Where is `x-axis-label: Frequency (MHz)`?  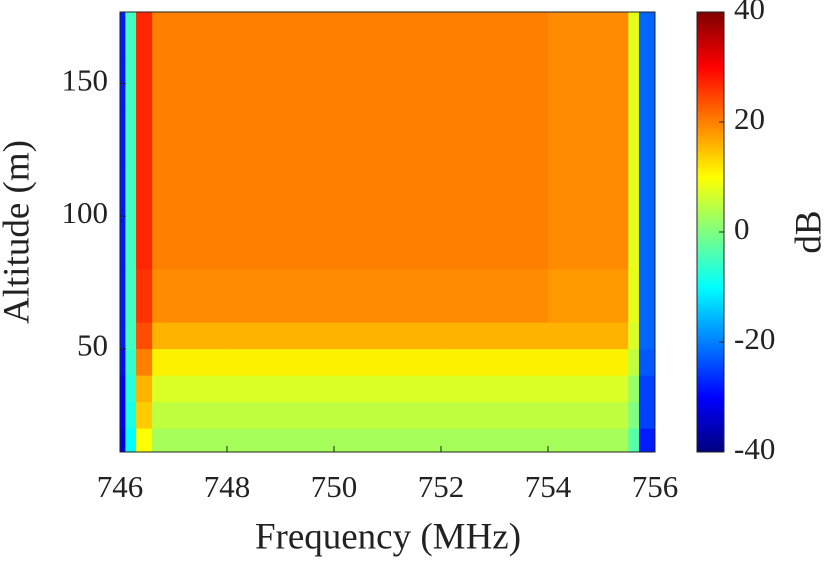
x-axis-label: Frequency (MHz) is located at coordinates (388, 536).